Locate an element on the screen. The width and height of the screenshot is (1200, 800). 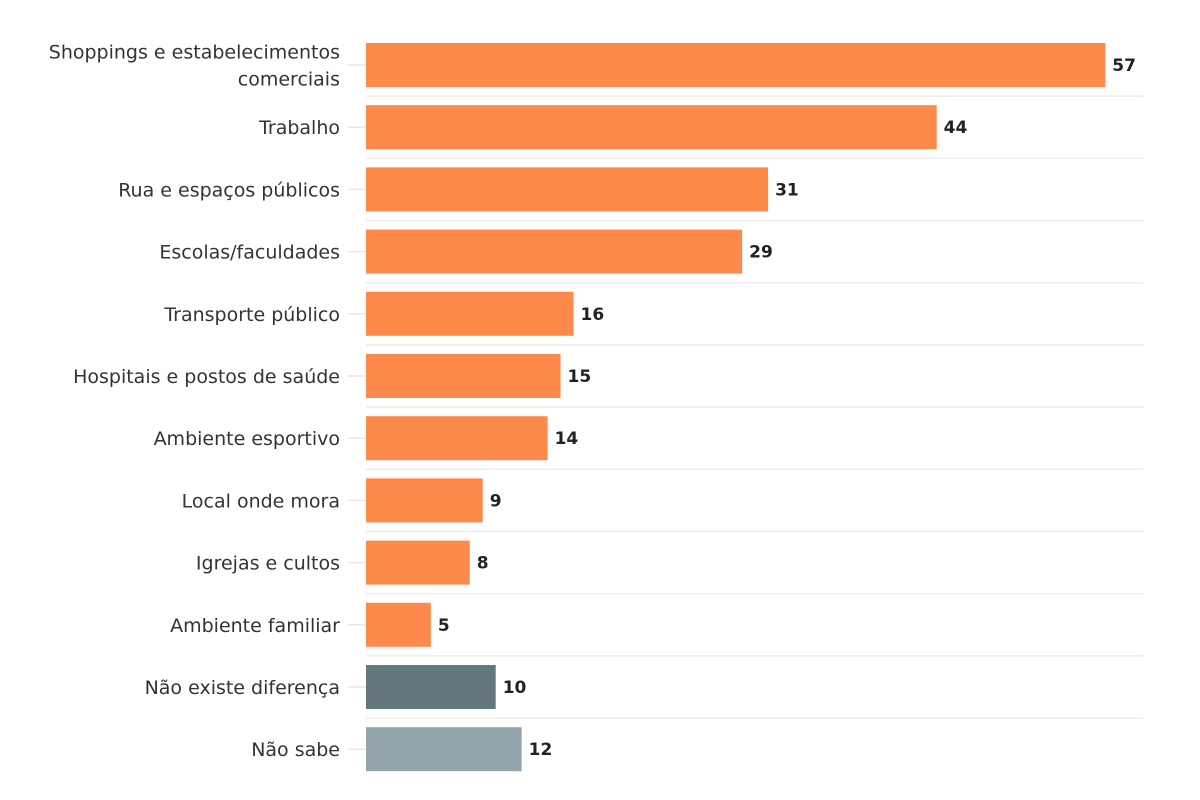
category-label: Não existe diferença is located at coordinates (242, 688).